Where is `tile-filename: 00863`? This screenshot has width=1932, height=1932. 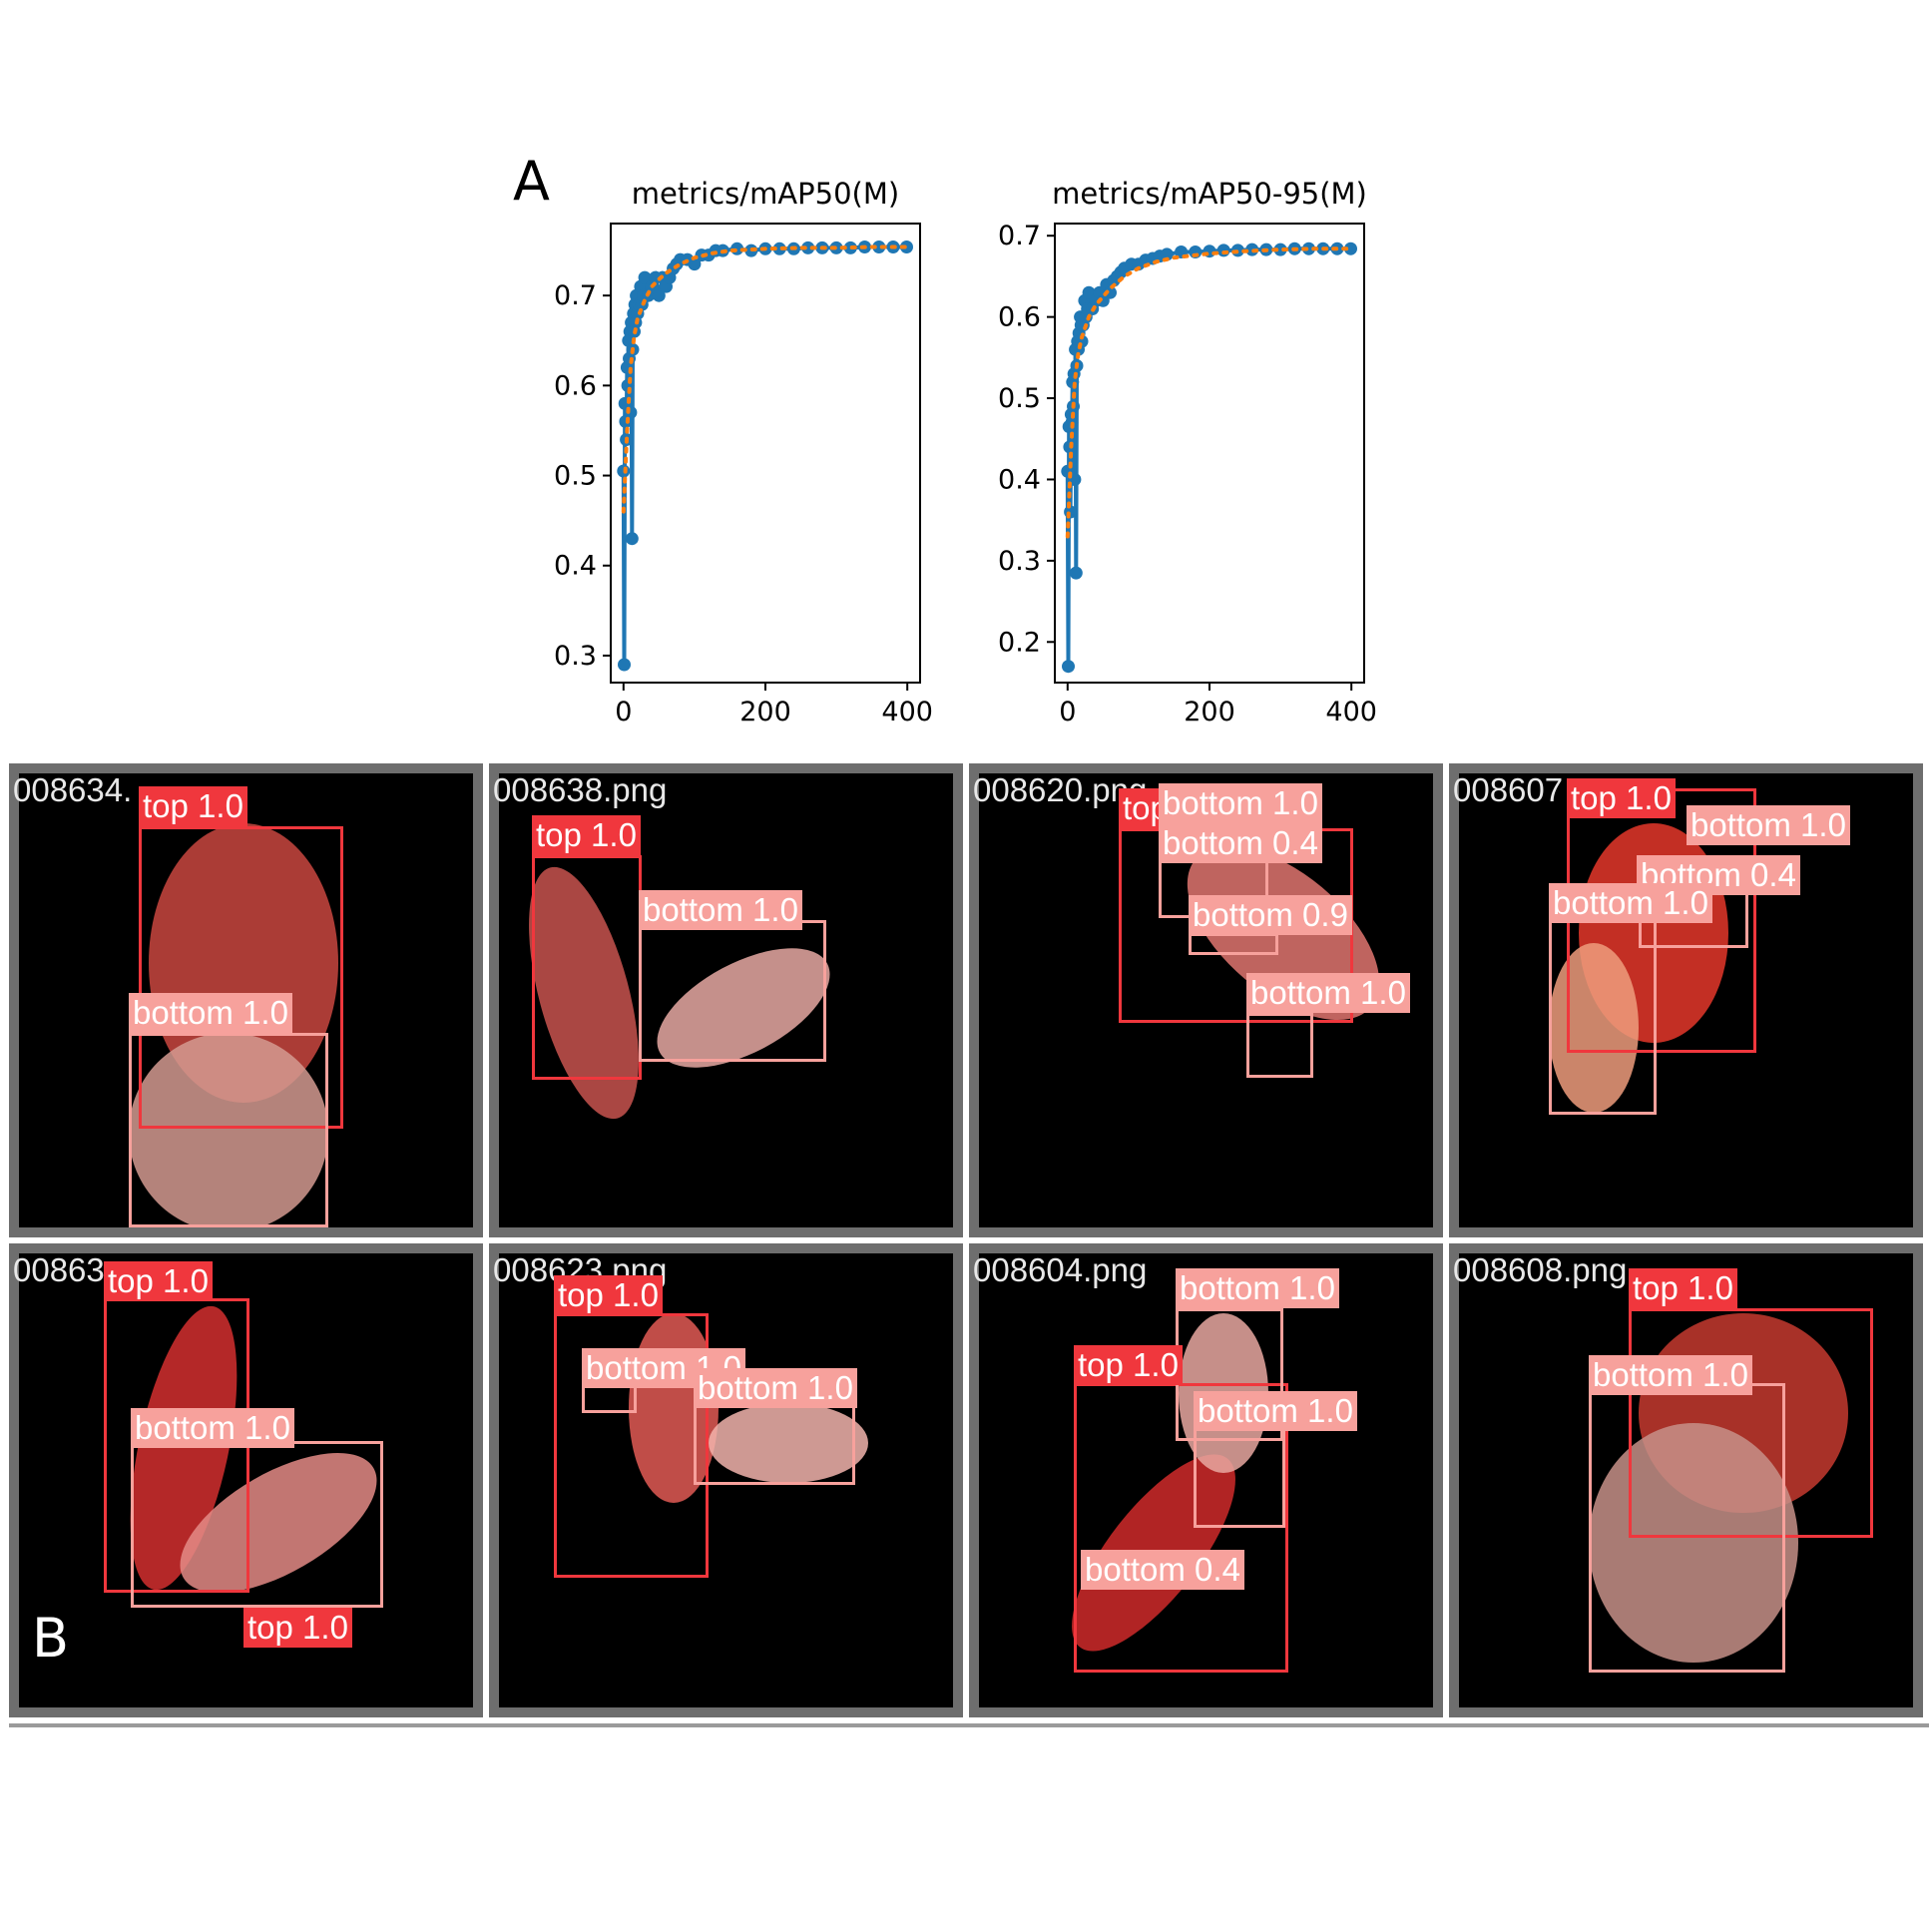
tile-filename: 00863 is located at coordinates (59, 1269).